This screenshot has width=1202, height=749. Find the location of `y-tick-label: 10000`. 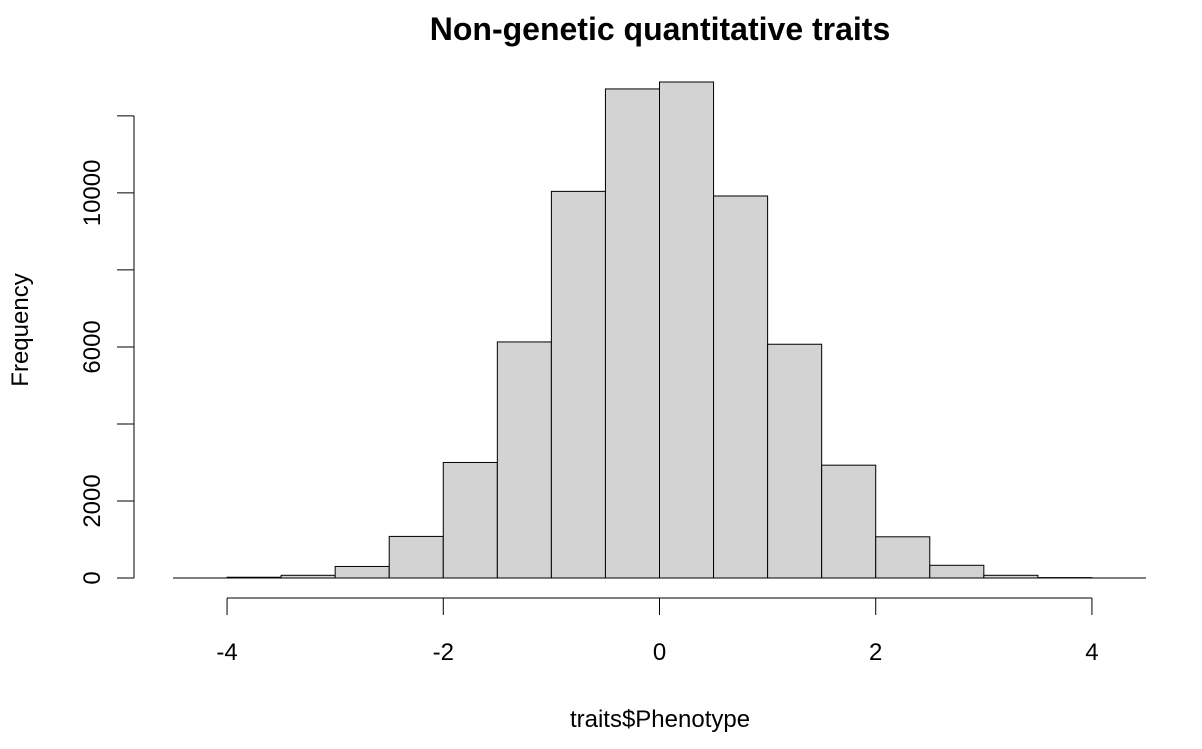

y-tick-label: 10000 is located at coordinates (92, 193).